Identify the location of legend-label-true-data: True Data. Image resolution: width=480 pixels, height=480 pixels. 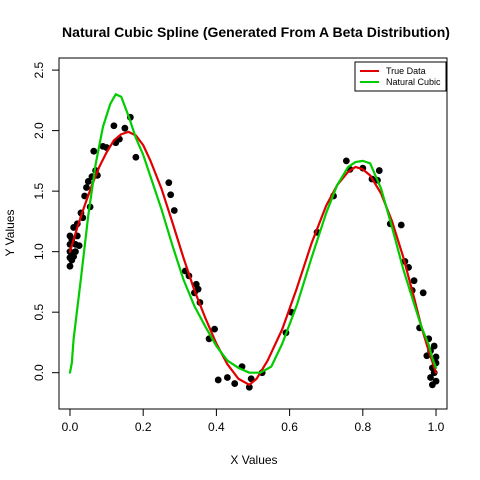
(406, 71).